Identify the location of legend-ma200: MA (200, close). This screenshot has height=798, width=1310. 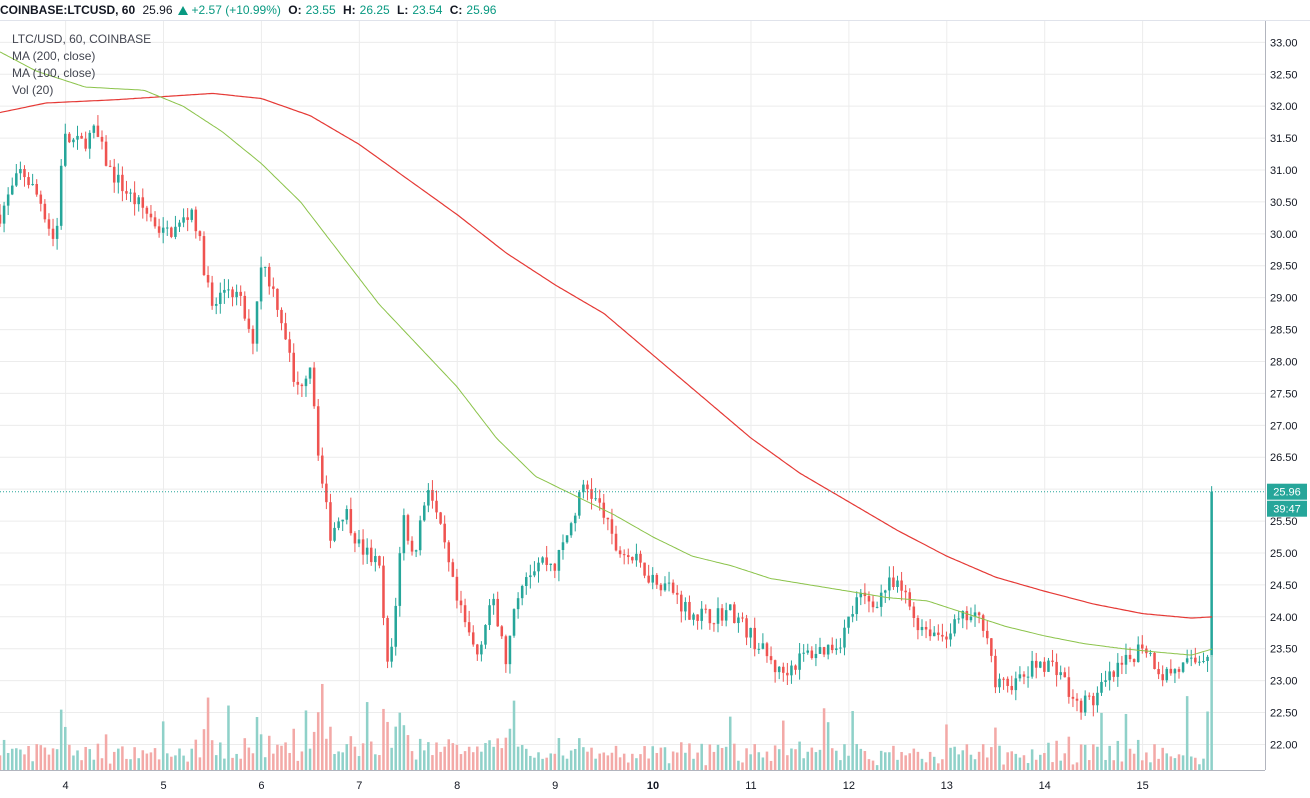
(54, 56).